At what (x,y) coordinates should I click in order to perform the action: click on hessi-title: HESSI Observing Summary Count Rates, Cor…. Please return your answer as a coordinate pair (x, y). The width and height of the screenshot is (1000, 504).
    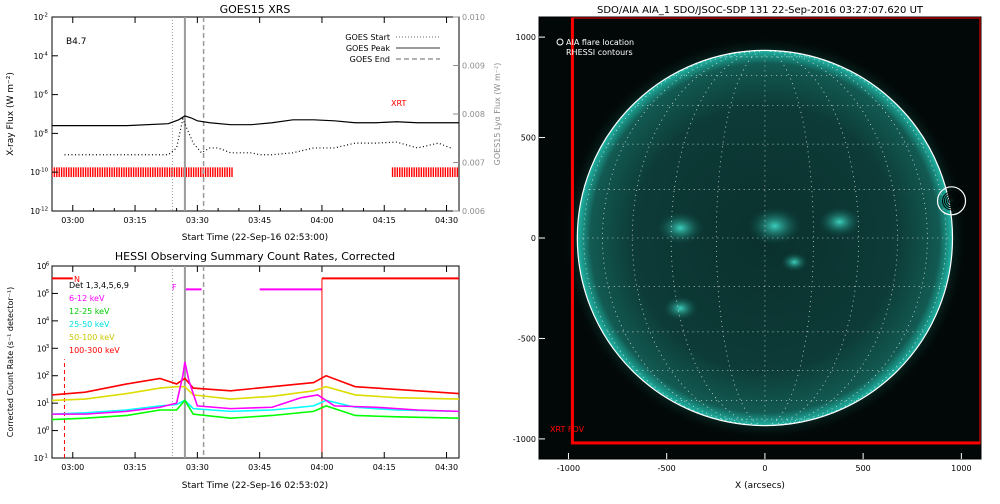
    Looking at the image, I should click on (255, 256).